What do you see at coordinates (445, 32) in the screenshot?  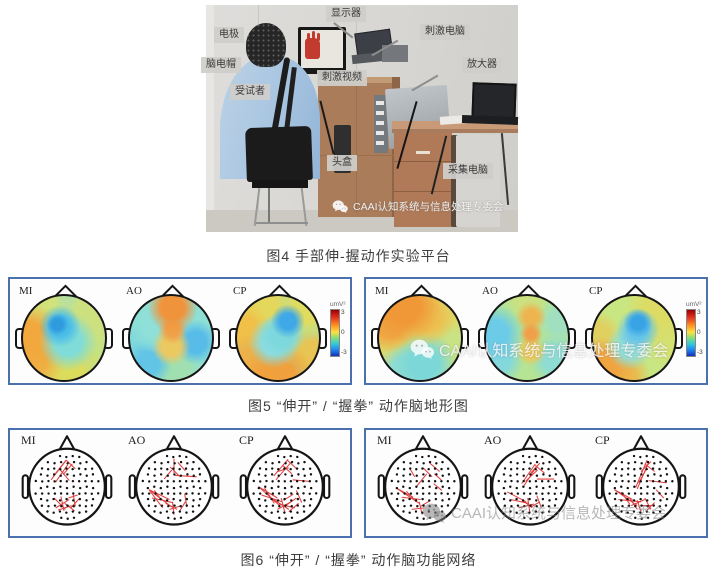 I see `photo-label-stim-computer: 刺激电脑` at bounding box center [445, 32].